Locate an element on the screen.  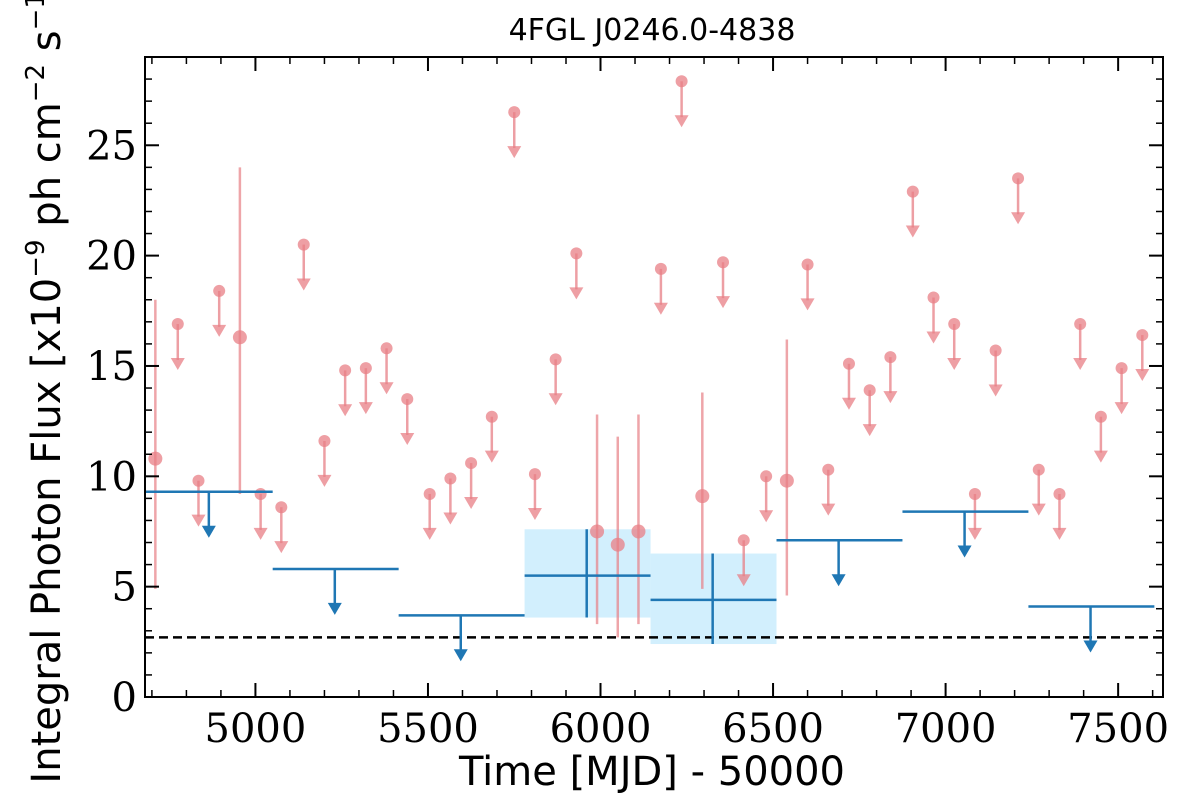
x-tick-label: 6000 is located at coordinates (601, 729).